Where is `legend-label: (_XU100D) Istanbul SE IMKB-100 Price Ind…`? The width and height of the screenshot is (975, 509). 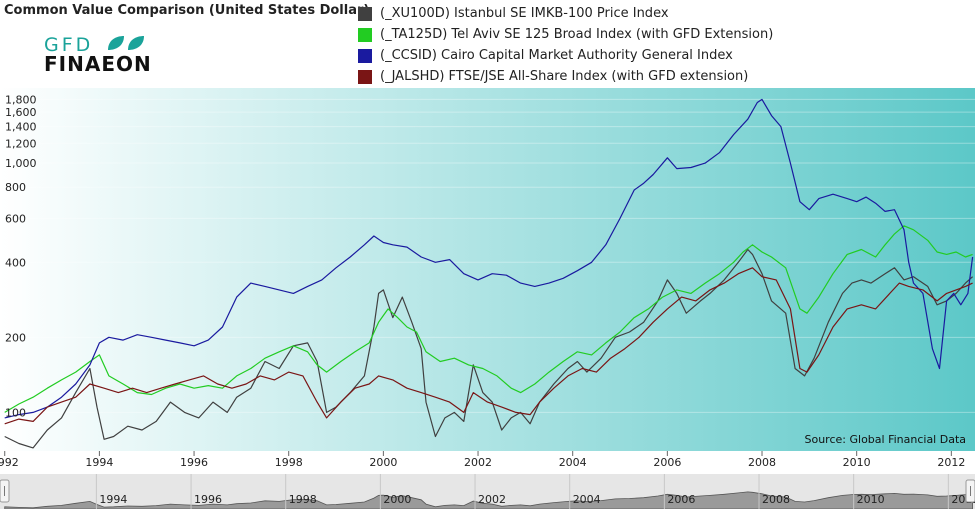
legend-label: (_XU100D) Istanbul SE IMKB-100 Price Ind… is located at coordinates (524, 13).